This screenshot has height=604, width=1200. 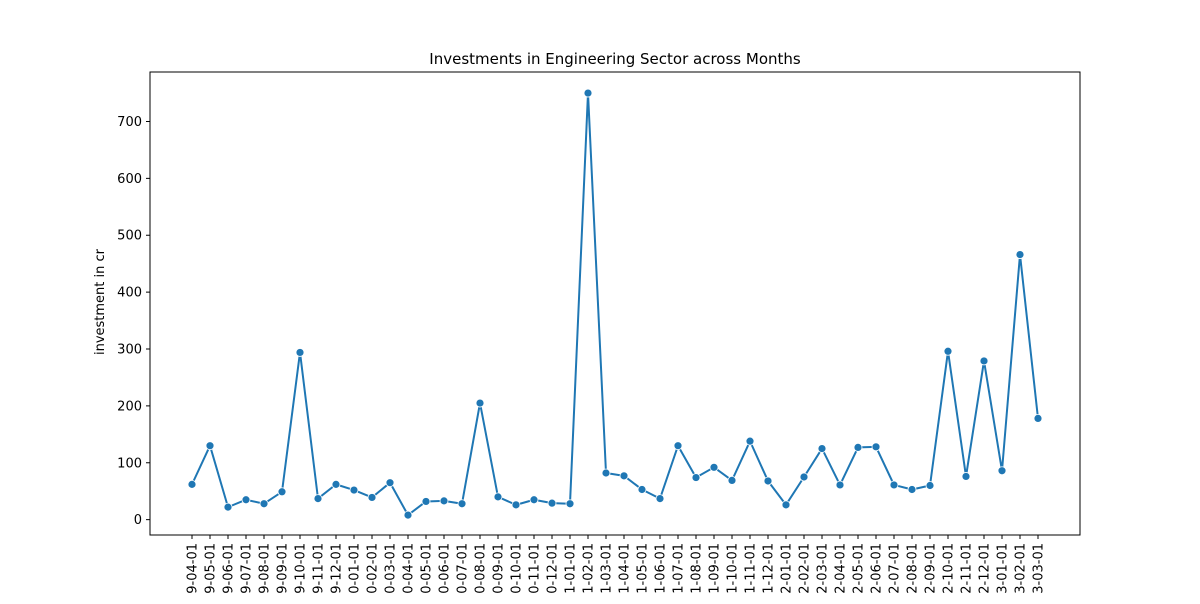 What do you see at coordinates (129, 179) in the screenshot?
I see `y-tick-label: 600` at bounding box center [129, 179].